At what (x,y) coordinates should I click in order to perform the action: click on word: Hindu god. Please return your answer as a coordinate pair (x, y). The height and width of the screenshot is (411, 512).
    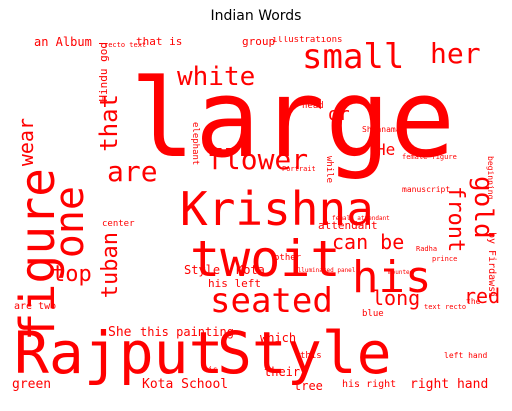
    Looking at the image, I should click on (103, 72).